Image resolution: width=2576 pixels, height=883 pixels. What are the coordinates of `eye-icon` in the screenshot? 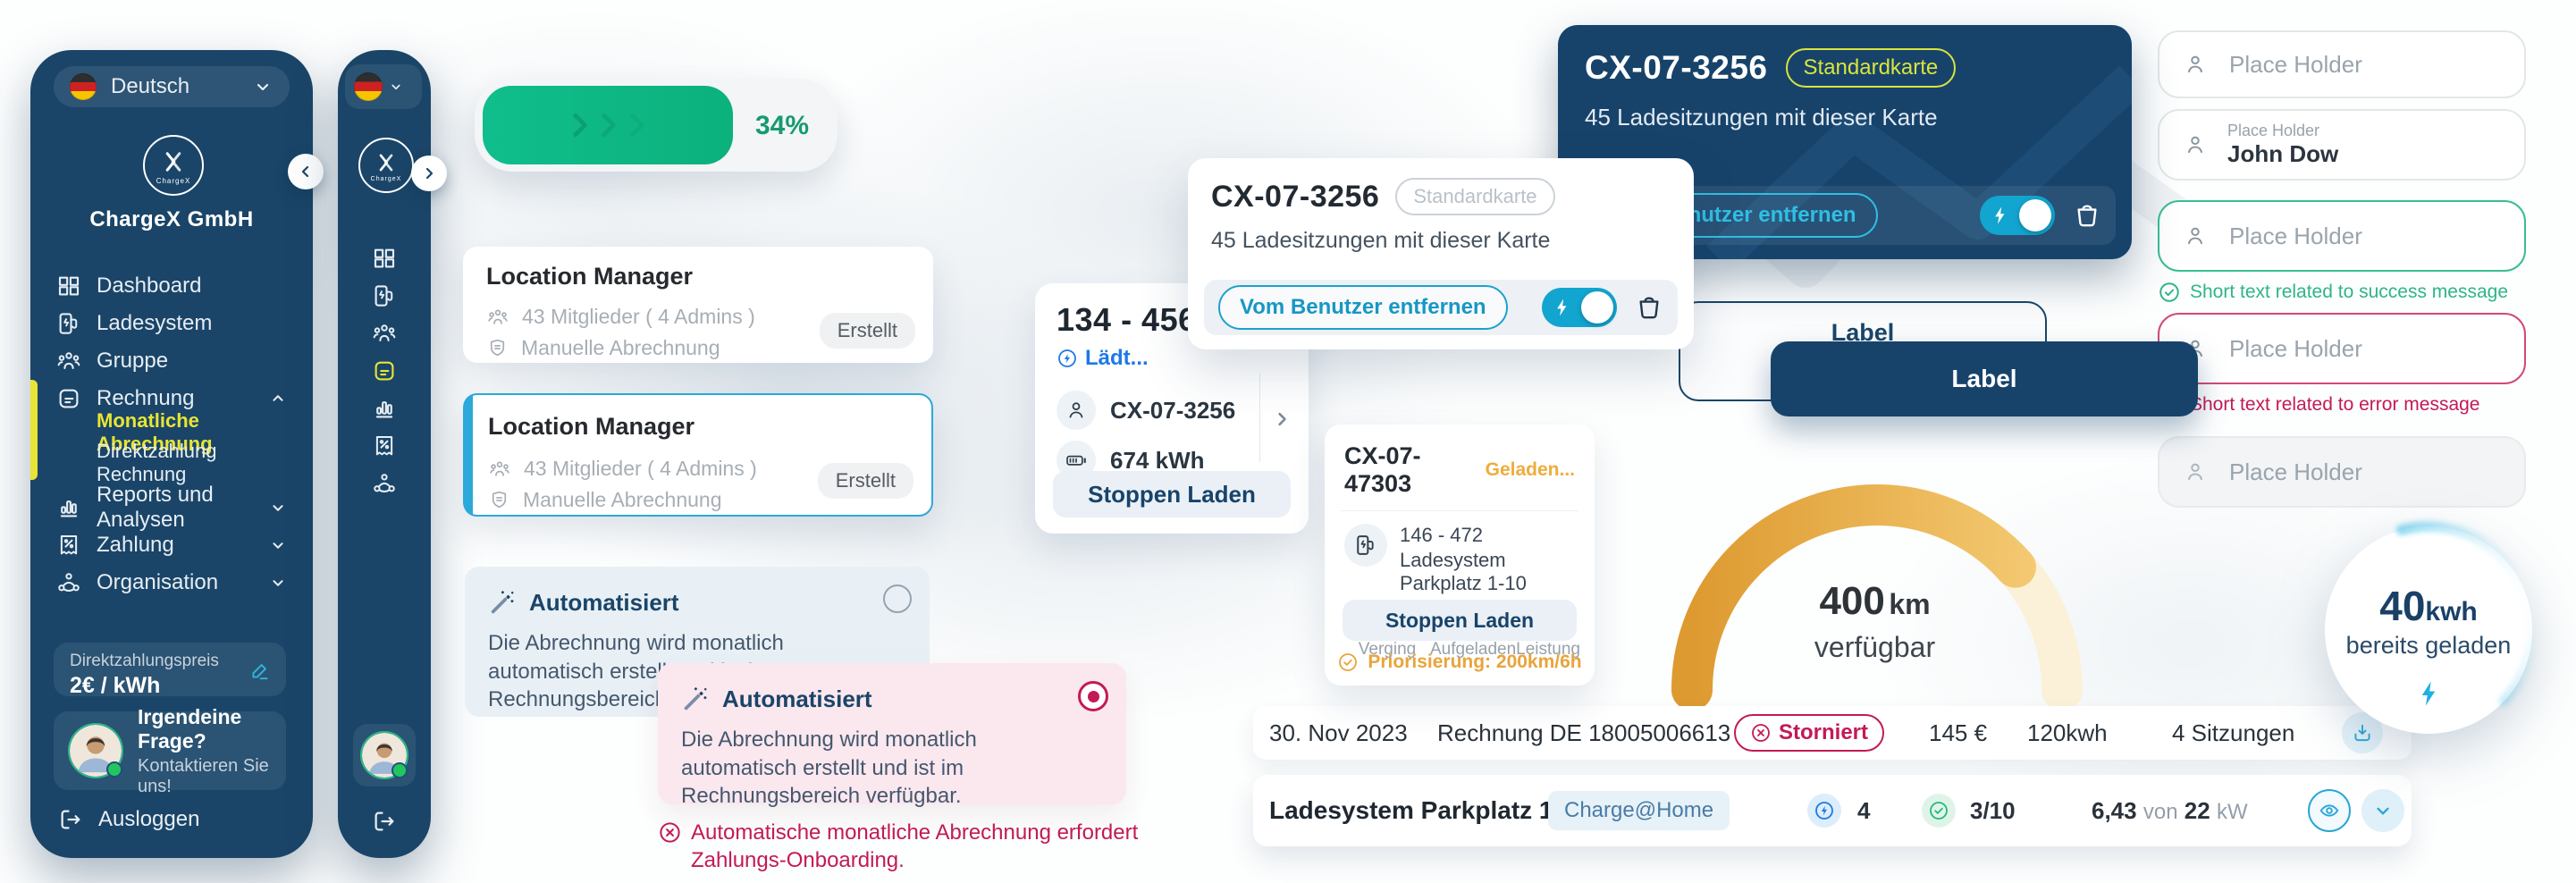 It's located at (2329, 810).